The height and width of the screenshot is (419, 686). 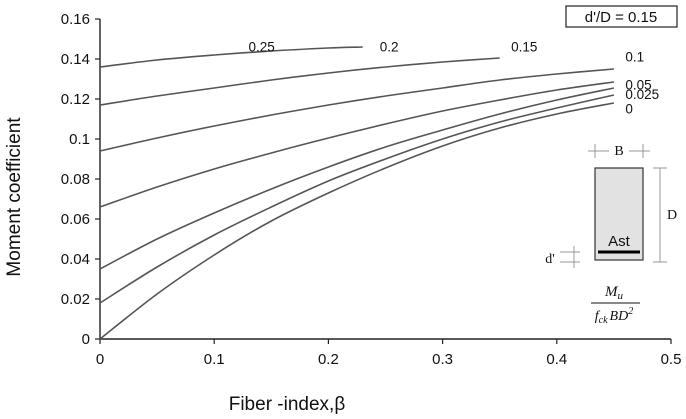 What do you see at coordinates (642, 94) in the screenshot?
I see `curve-label: 0.025` at bounding box center [642, 94].